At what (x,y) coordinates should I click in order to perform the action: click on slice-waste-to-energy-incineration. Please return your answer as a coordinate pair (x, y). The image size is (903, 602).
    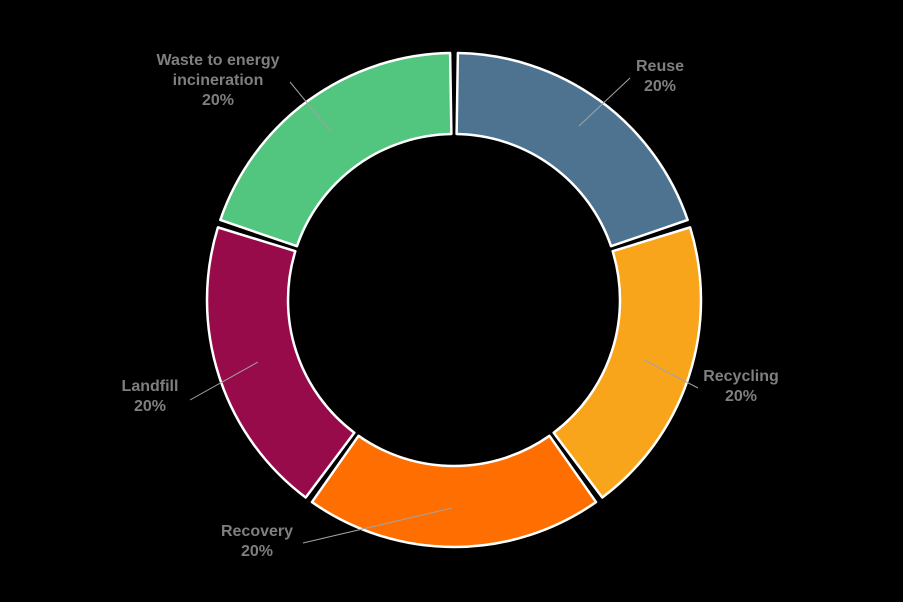
    Looking at the image, I should click on (336, 149).